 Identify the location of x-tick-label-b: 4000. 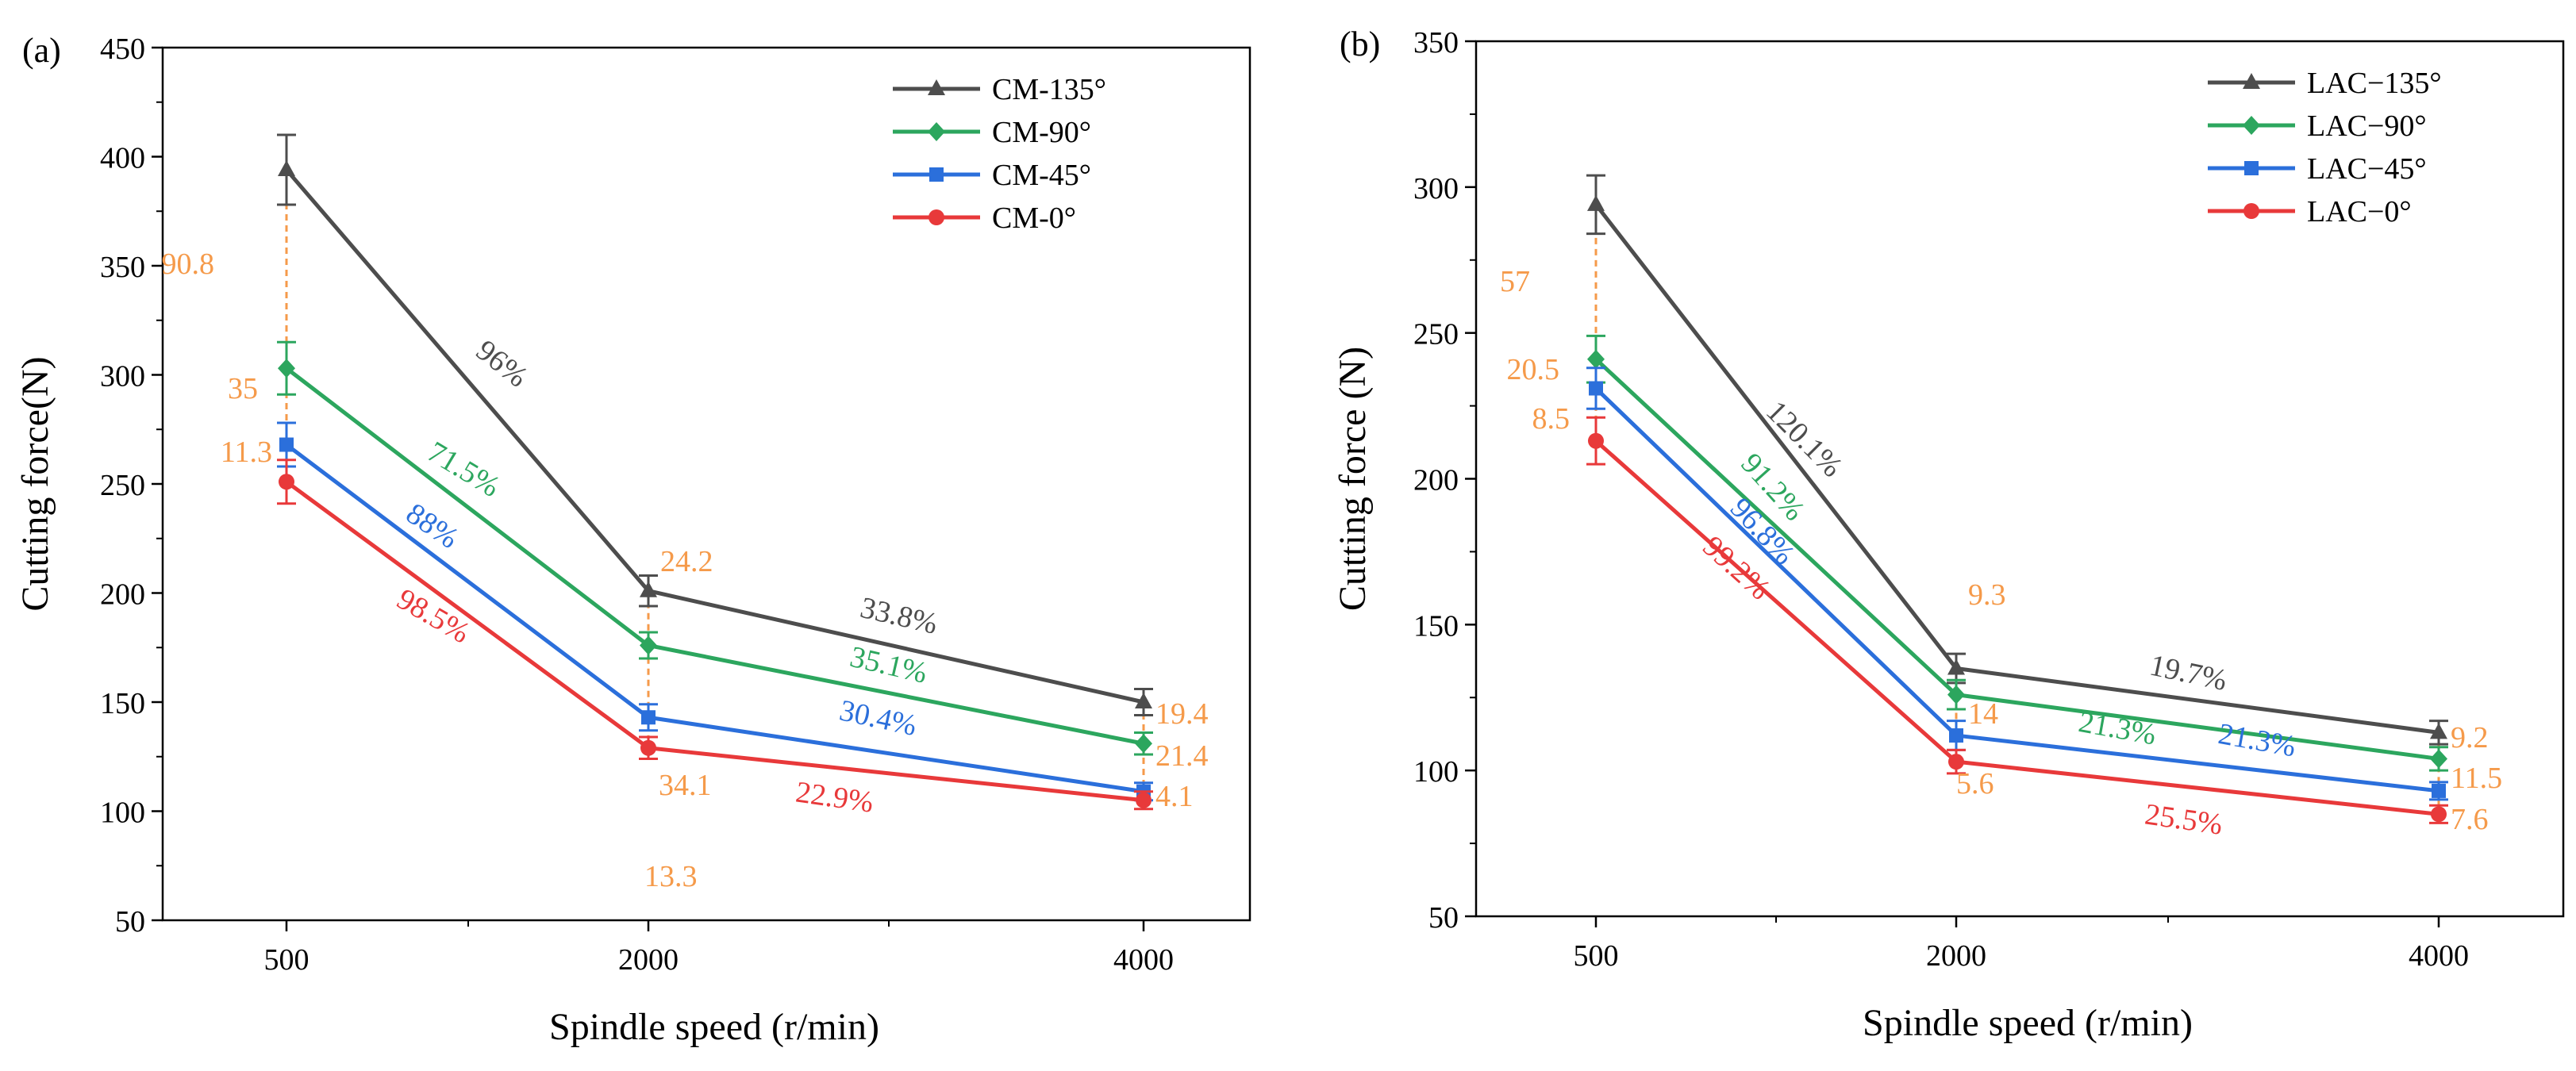
(2439, 956).